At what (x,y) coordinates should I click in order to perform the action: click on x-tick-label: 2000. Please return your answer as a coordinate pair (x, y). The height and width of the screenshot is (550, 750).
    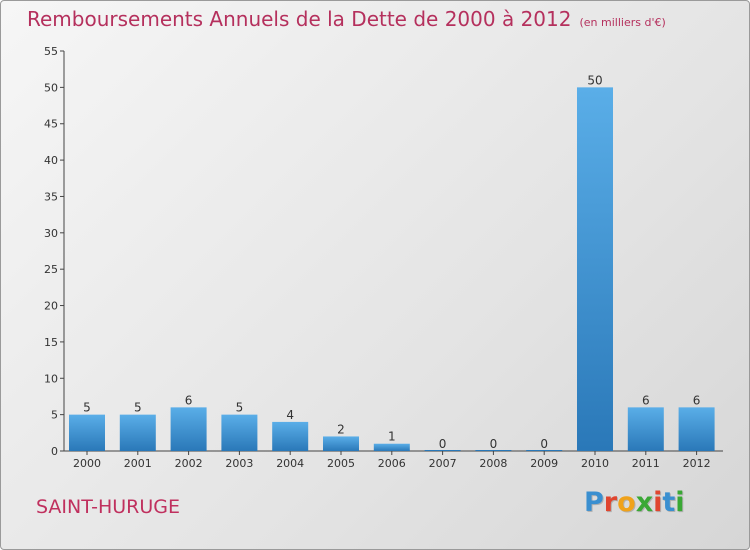
    Looking at the image, I should click on (87, 463).